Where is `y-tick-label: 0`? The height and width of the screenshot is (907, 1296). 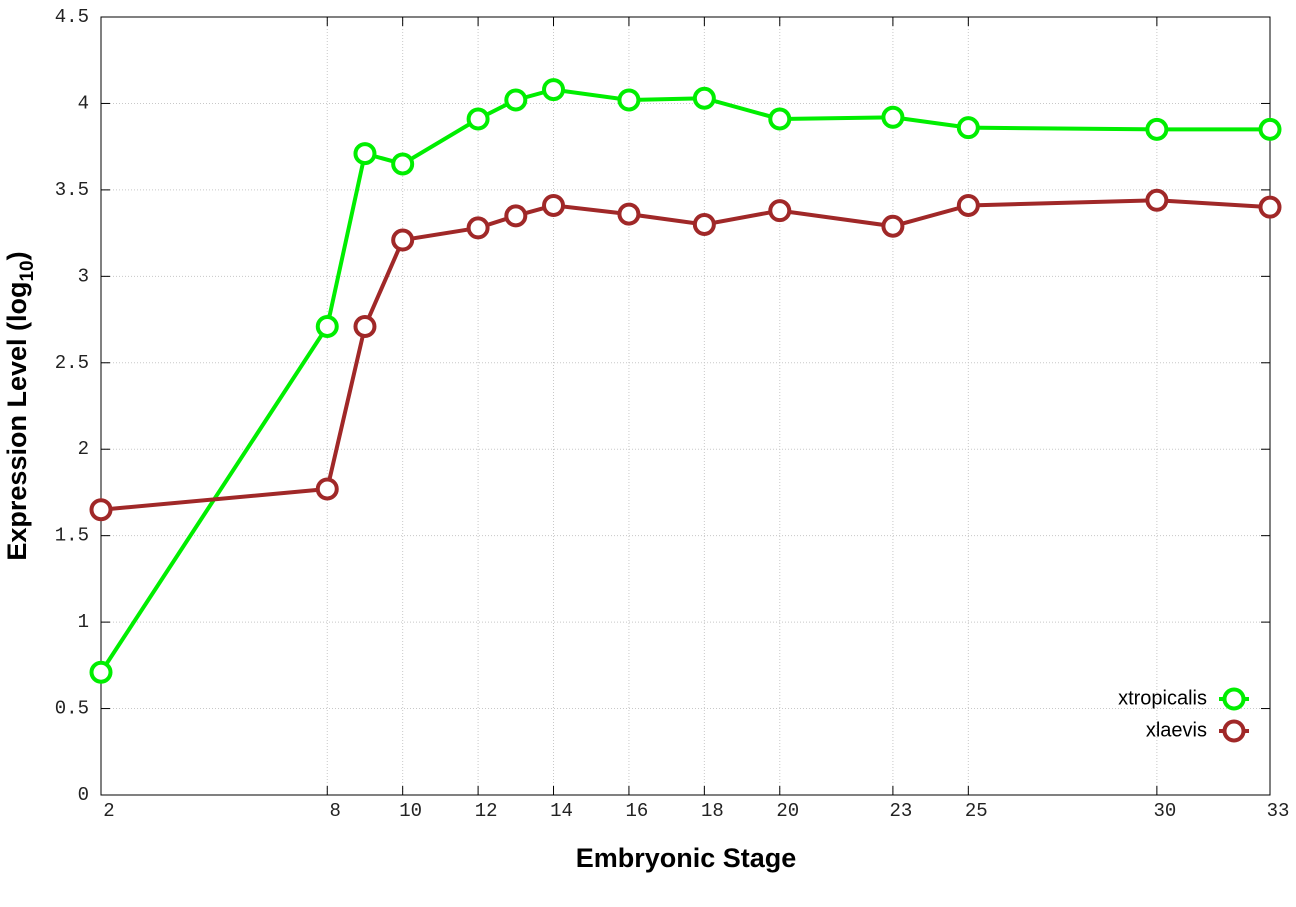 y-tick-label: 0 is located at coordinates (83, 795).